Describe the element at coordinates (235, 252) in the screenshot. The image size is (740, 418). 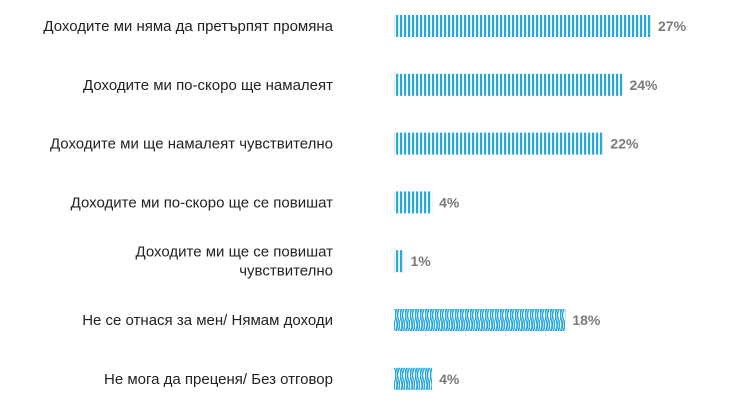
I see `category-label: Доходите ми ще се повишат` at that location.